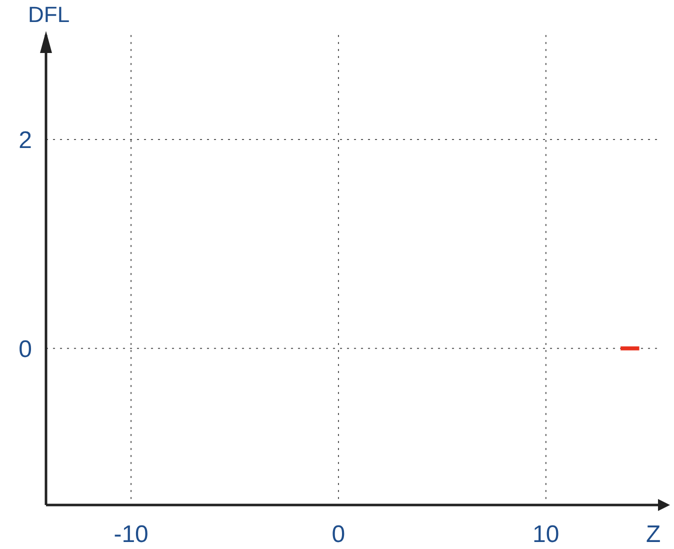  I want to click on x-tick-label: 10, so click(546, 534).